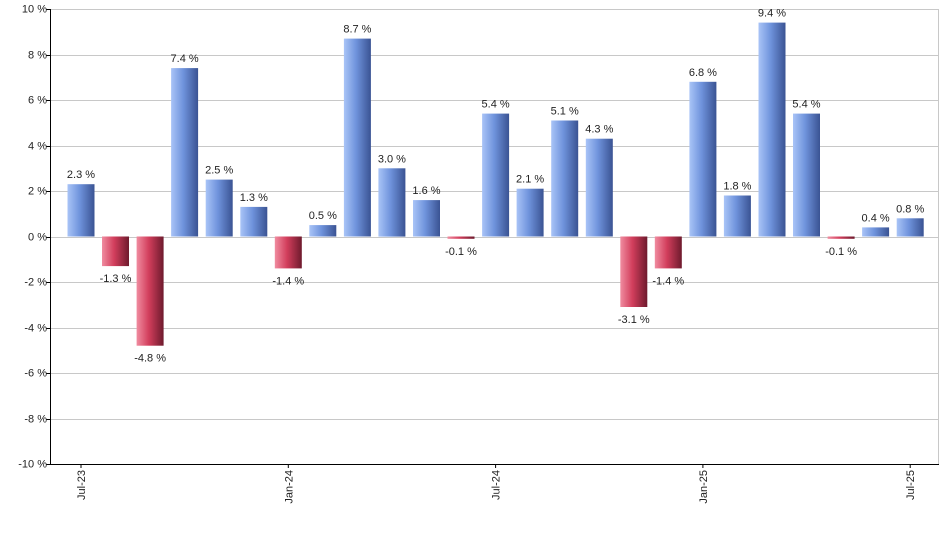 This screenshot has height=555, width=940. I want to click on x-tick-label: Jan-24, so click(289, 487).